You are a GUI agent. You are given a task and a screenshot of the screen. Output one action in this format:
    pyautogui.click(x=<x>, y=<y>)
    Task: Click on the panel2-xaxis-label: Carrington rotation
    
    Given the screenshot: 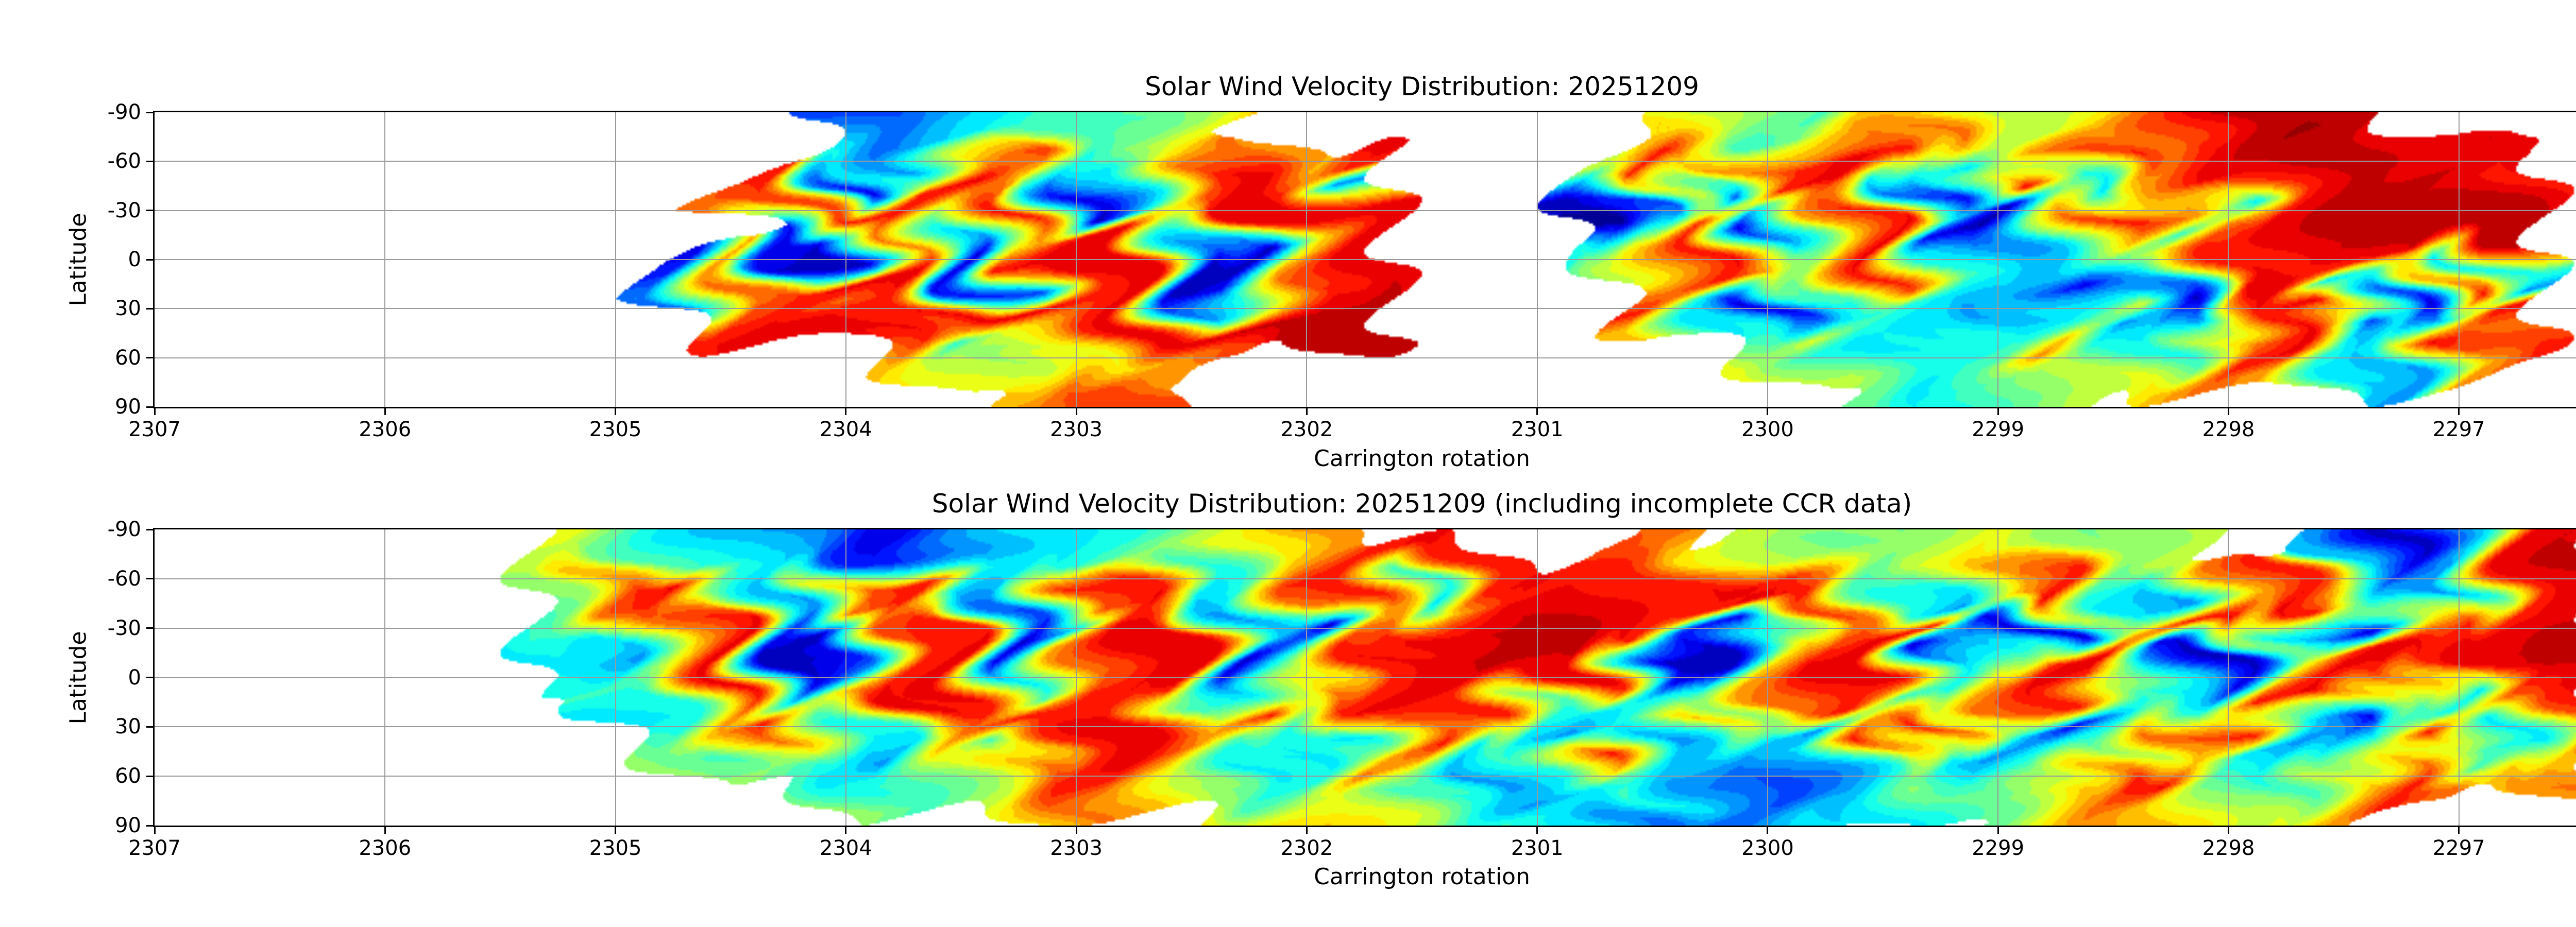 What is the action you would take?
    pyautogui.click(x=1422, y=877)
    